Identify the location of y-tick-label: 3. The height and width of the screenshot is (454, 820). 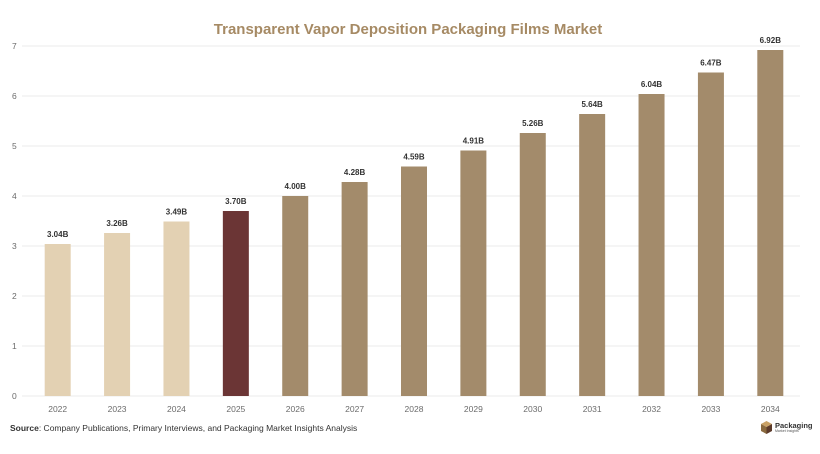
(14, 246).